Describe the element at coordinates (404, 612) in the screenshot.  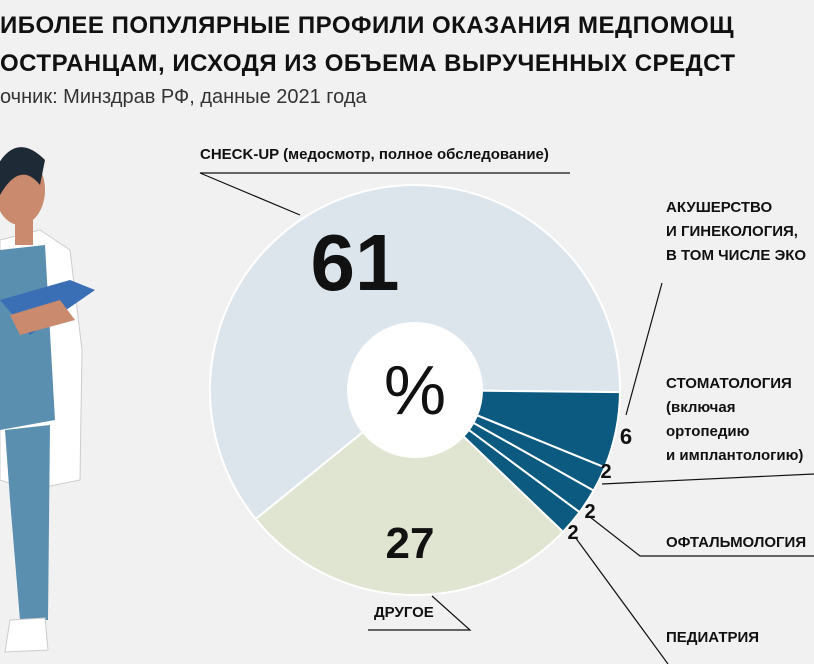
I see `category-label: ДРУГОЕ` at that location.